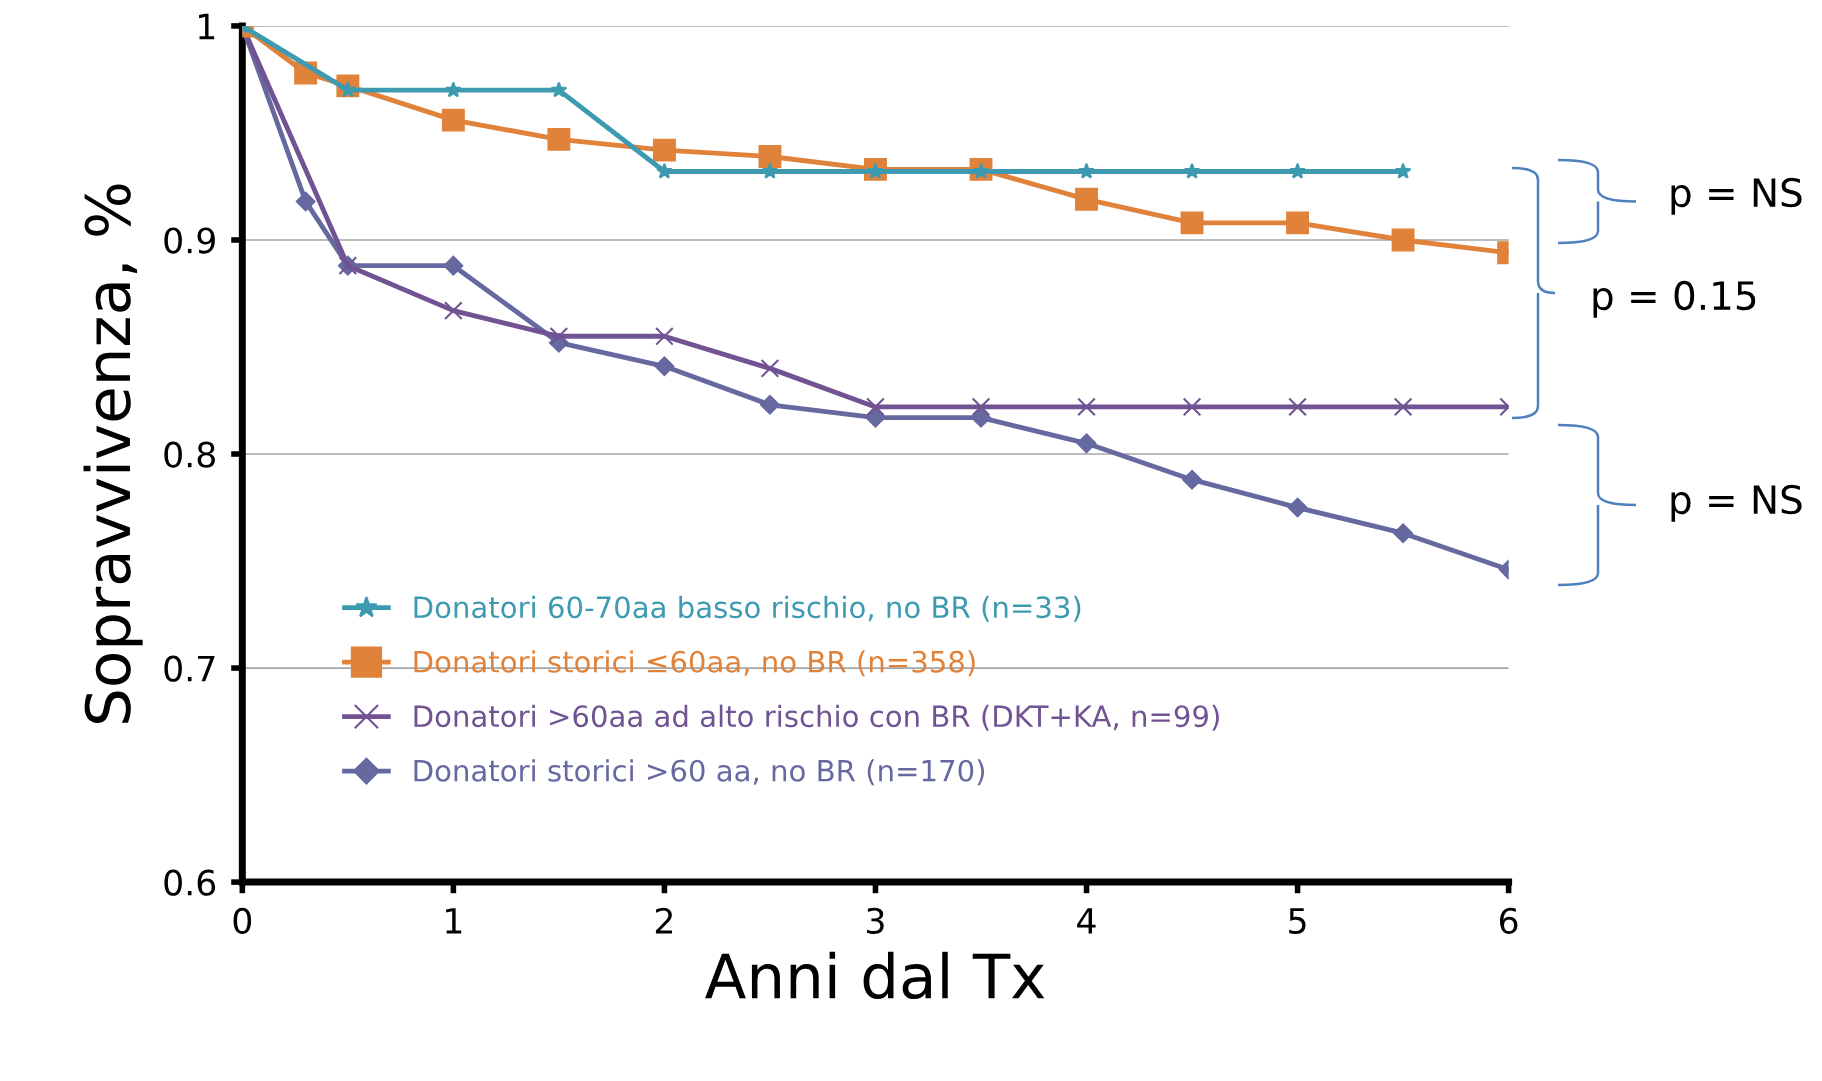 This screenshot has width=1822, height=1081. Describe the element at coordinates (875, 975) in the screenshot. I see `x-axis-title: Anni dal Tx` at that location.